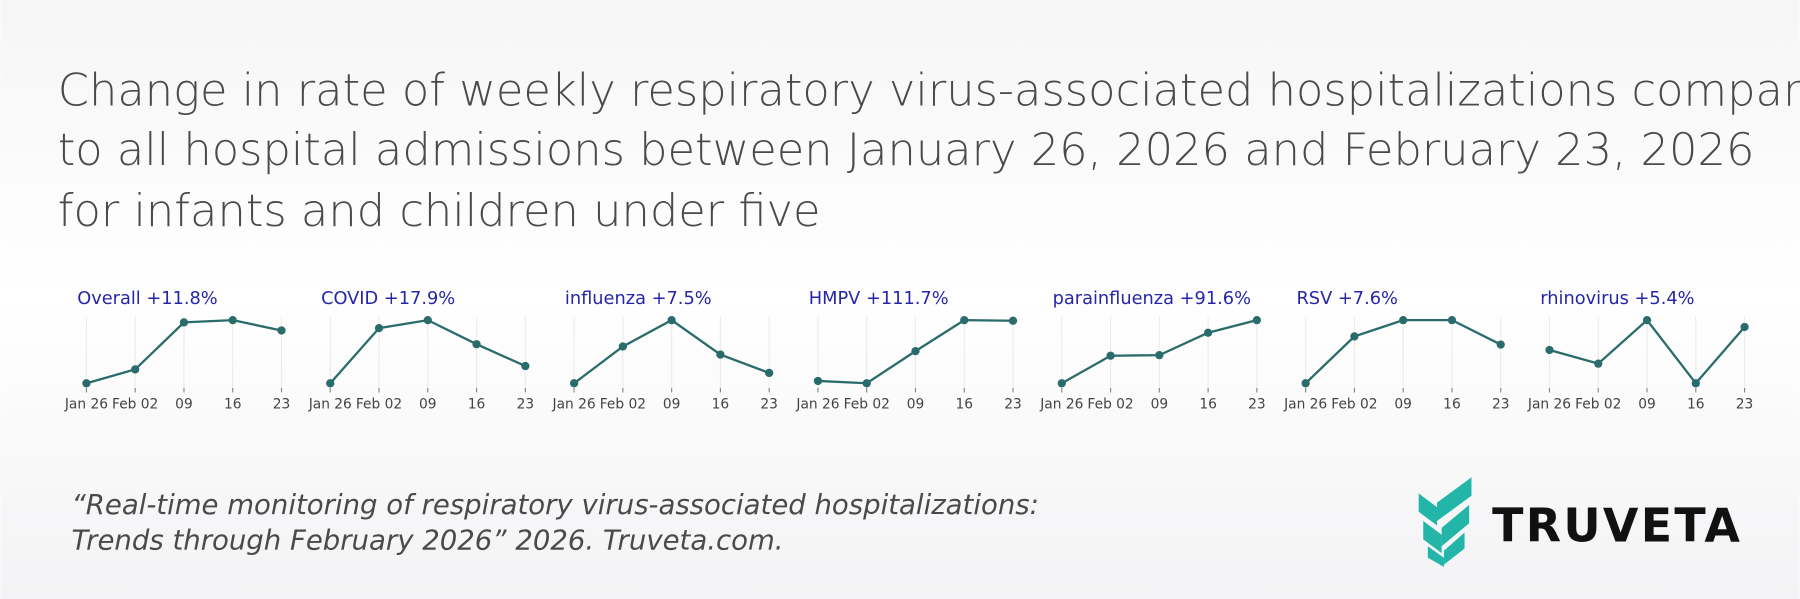  Describe the element at coordinates (388, 298) in the screenshot. I see `chart-title: COVID +17.9%` at that location.